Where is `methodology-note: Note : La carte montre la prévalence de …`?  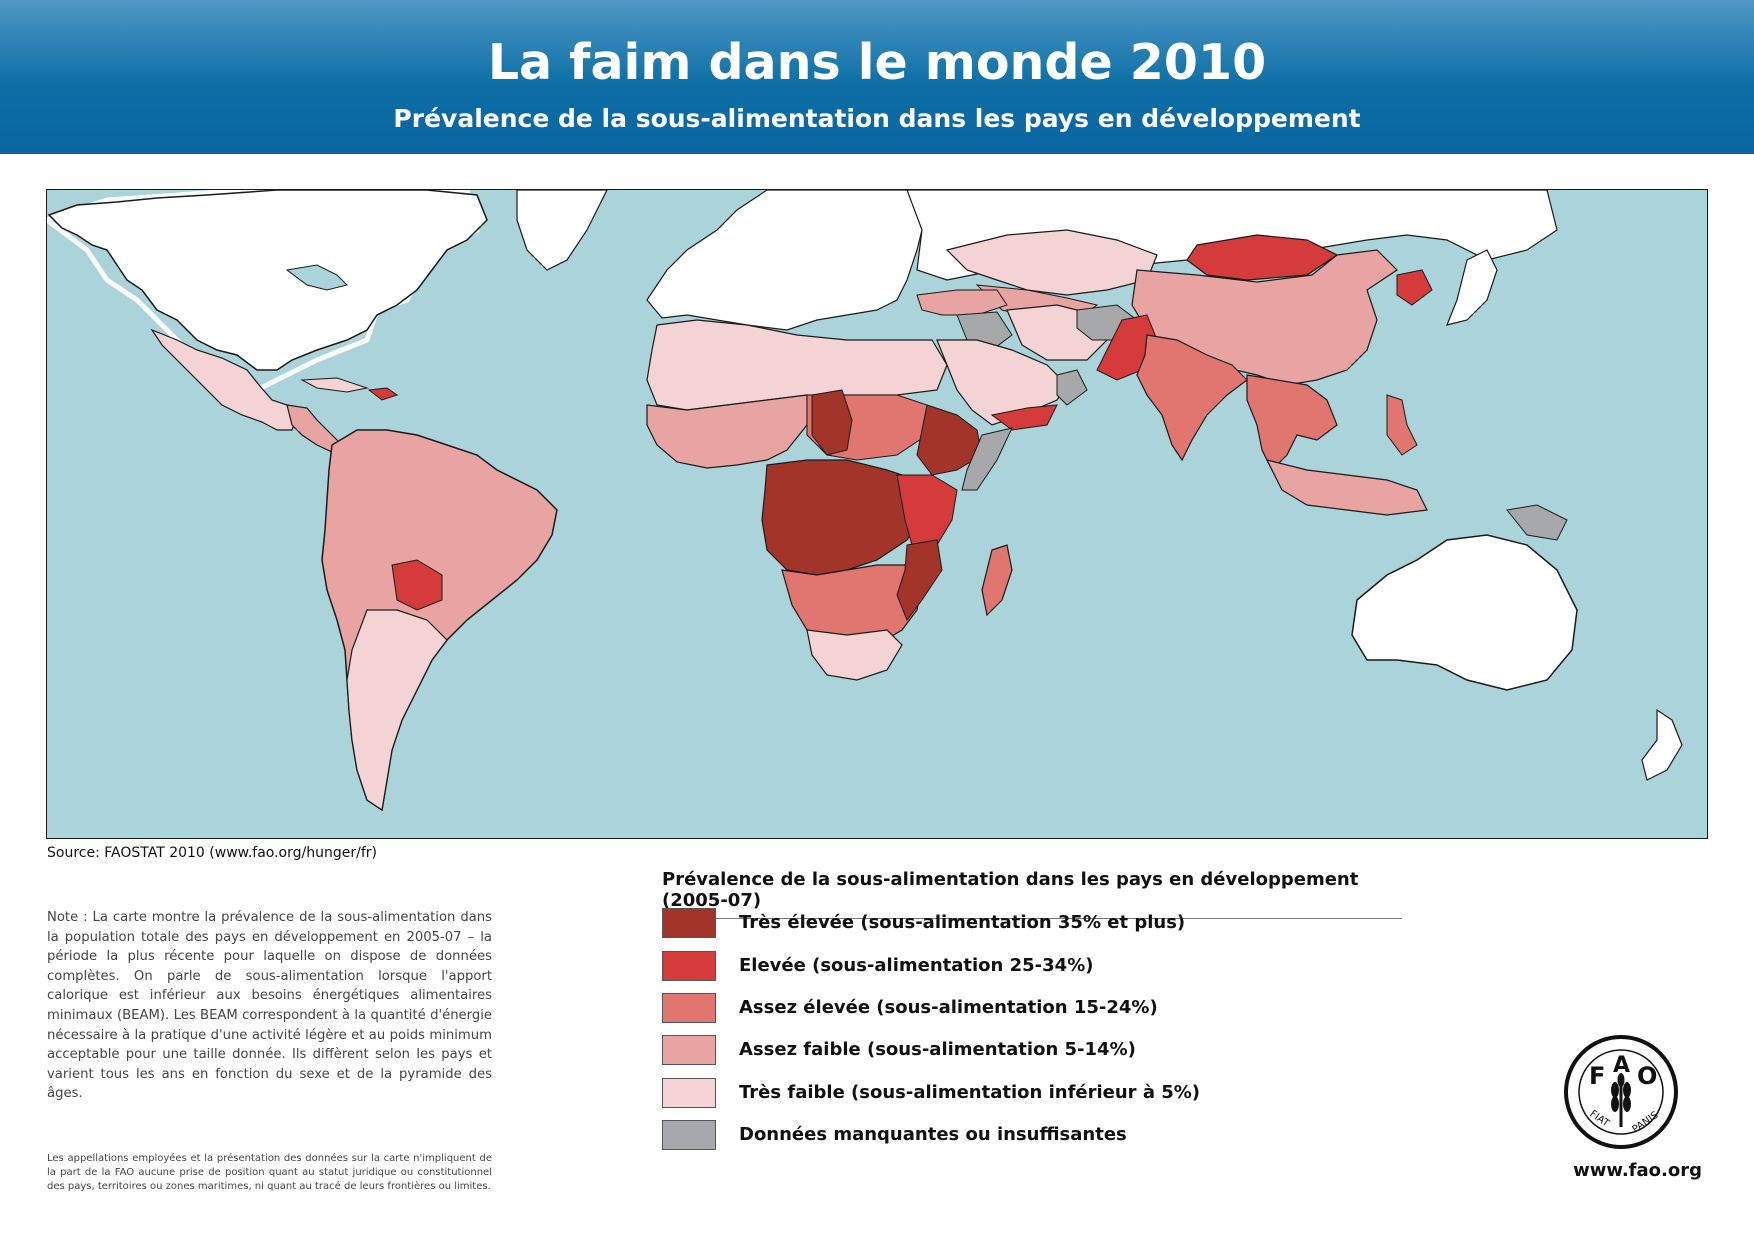 methodology-note: Note : La carte montre la prévalence de … is located at coordinates (269, 1006).